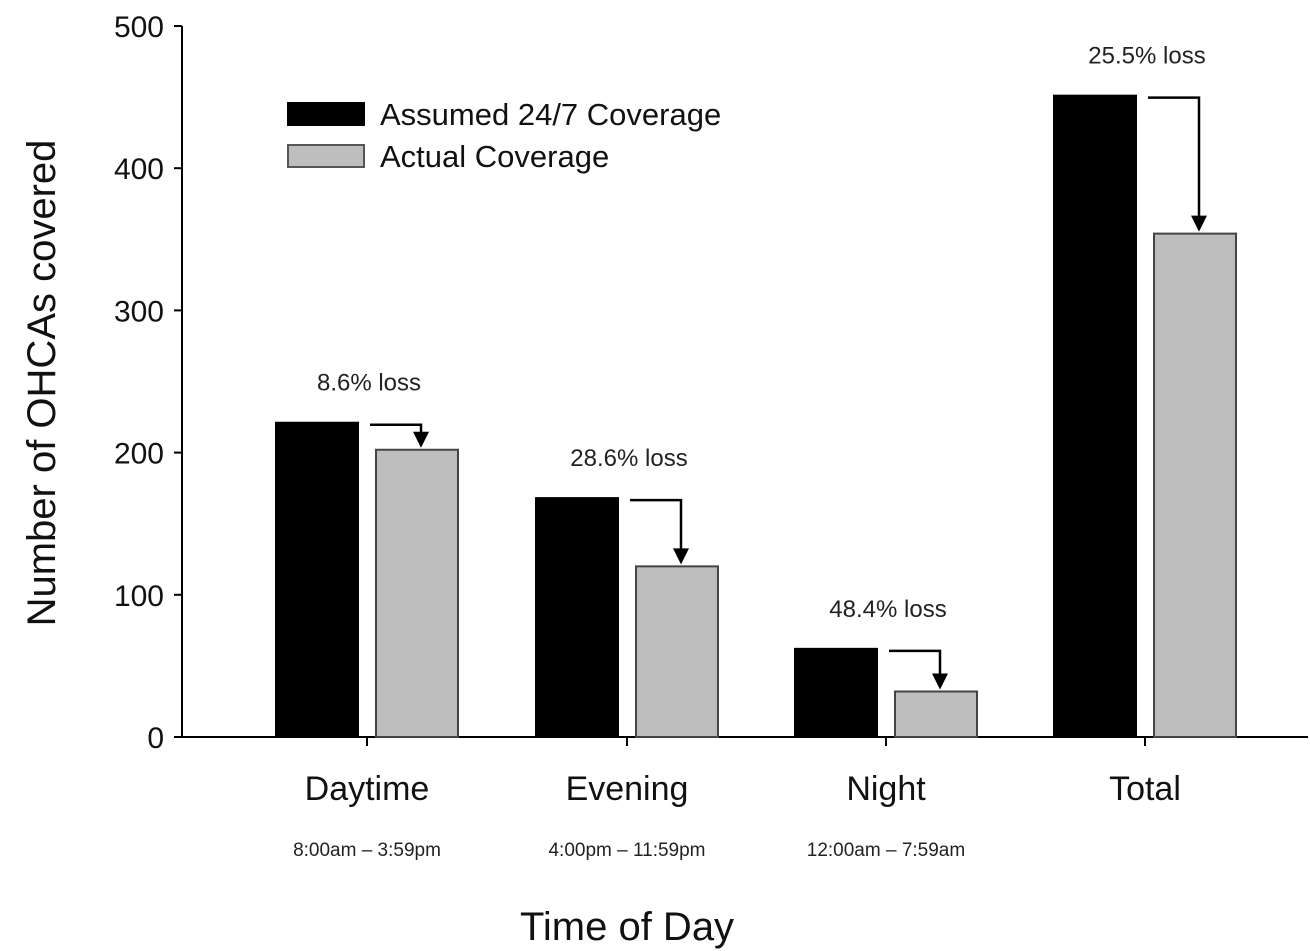 The image size is (1310, 951). Describe the element at coordinates (367, 850) in the screenshot. I see `x-tick-sublabel: 8:00am – 3:59pm` at that location.